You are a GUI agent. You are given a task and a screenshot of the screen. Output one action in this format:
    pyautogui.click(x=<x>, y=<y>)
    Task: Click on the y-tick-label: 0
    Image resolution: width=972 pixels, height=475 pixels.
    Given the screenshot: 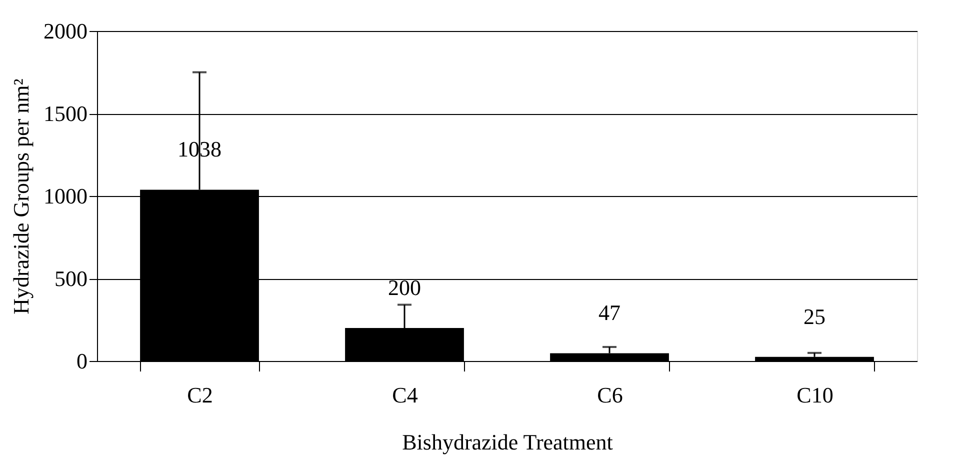 What is the action you would take?
    pyautogui.click(x=82, y=361)
    